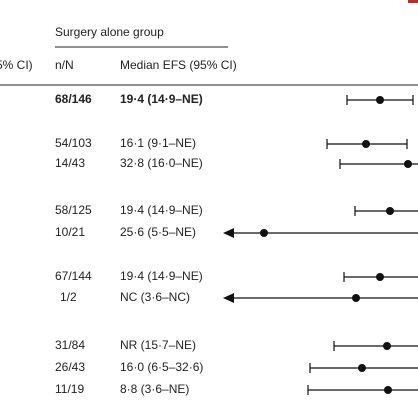 This screenshot has height=419, width=418. I want to click on n-cell: 1/2, so click(68, 297).